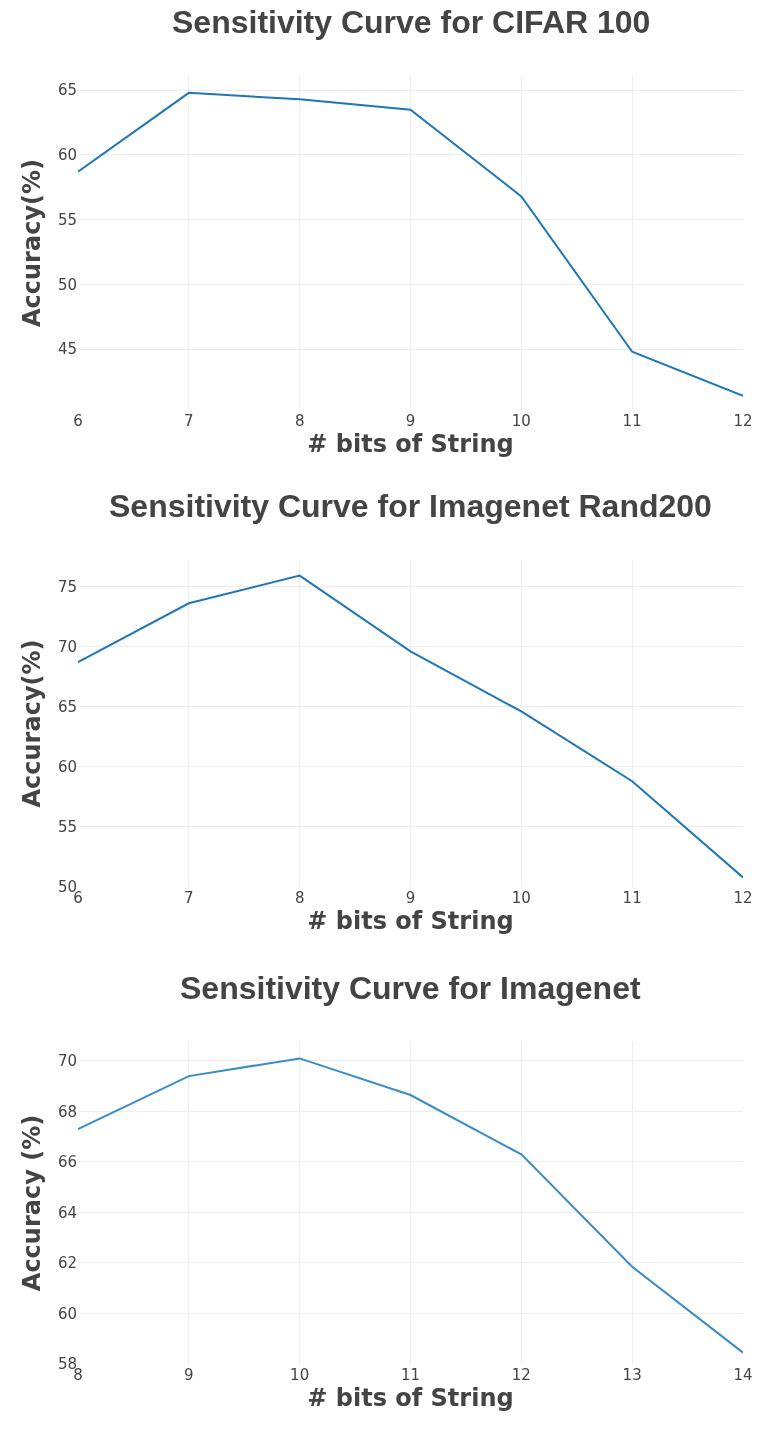 The width and height of the screenshot is (759, 1441). Describe the element at coordinates (67, 349) in the screenshot. I see `y-tick-label: 45` at that location.